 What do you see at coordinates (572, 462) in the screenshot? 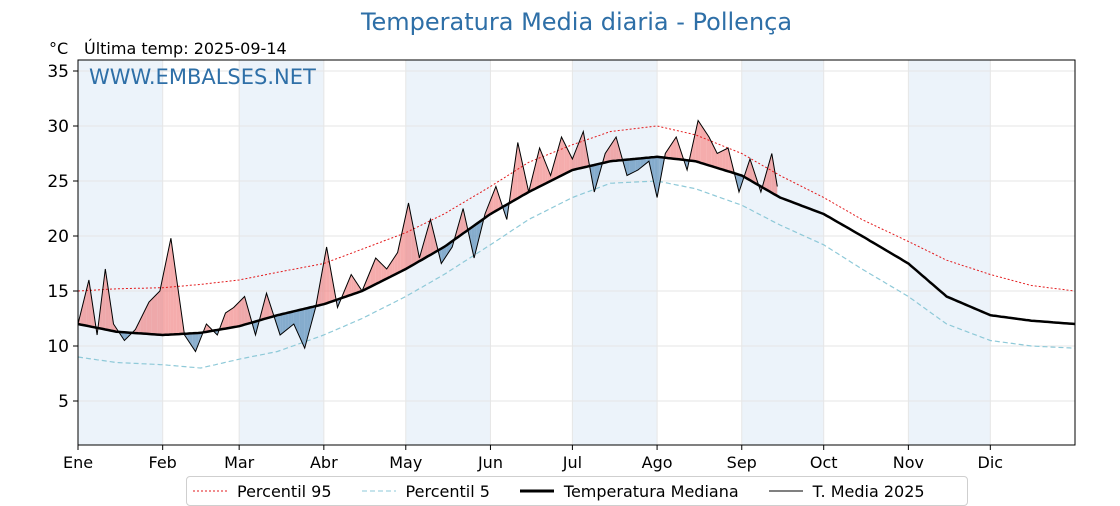
I see `x-tick-label: Jul` at bounding box center [572, 462].